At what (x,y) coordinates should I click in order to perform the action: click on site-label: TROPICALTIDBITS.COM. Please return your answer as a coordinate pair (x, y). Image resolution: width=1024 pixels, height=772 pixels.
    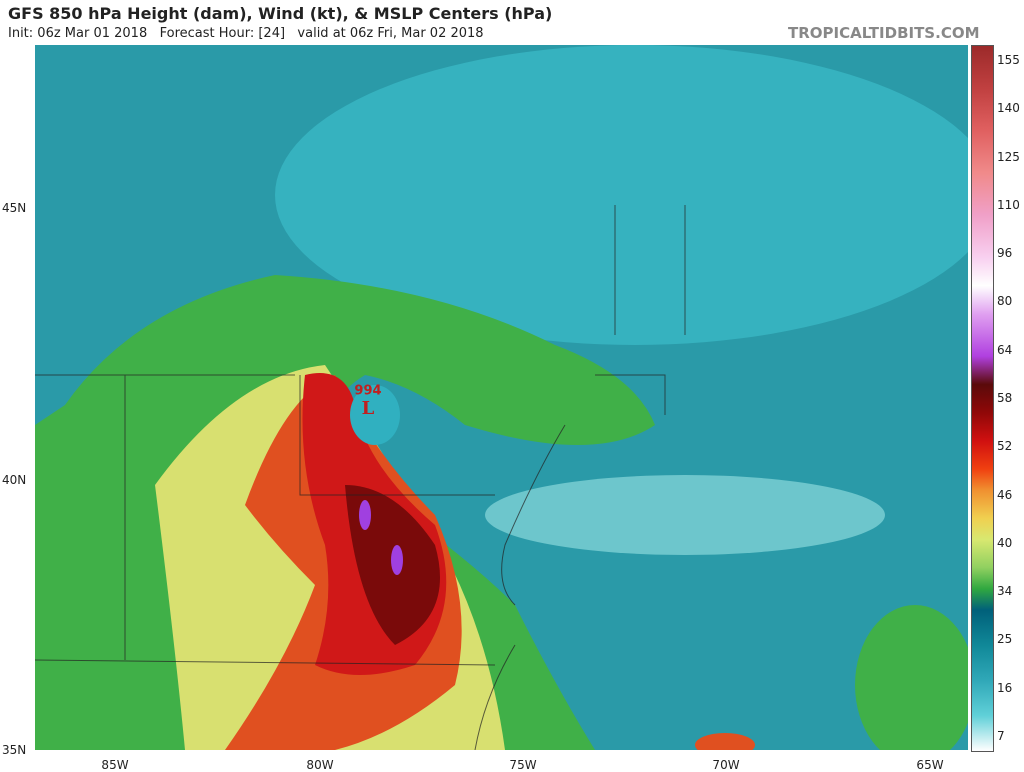
    Looking at the image, I should click on (884, 33).